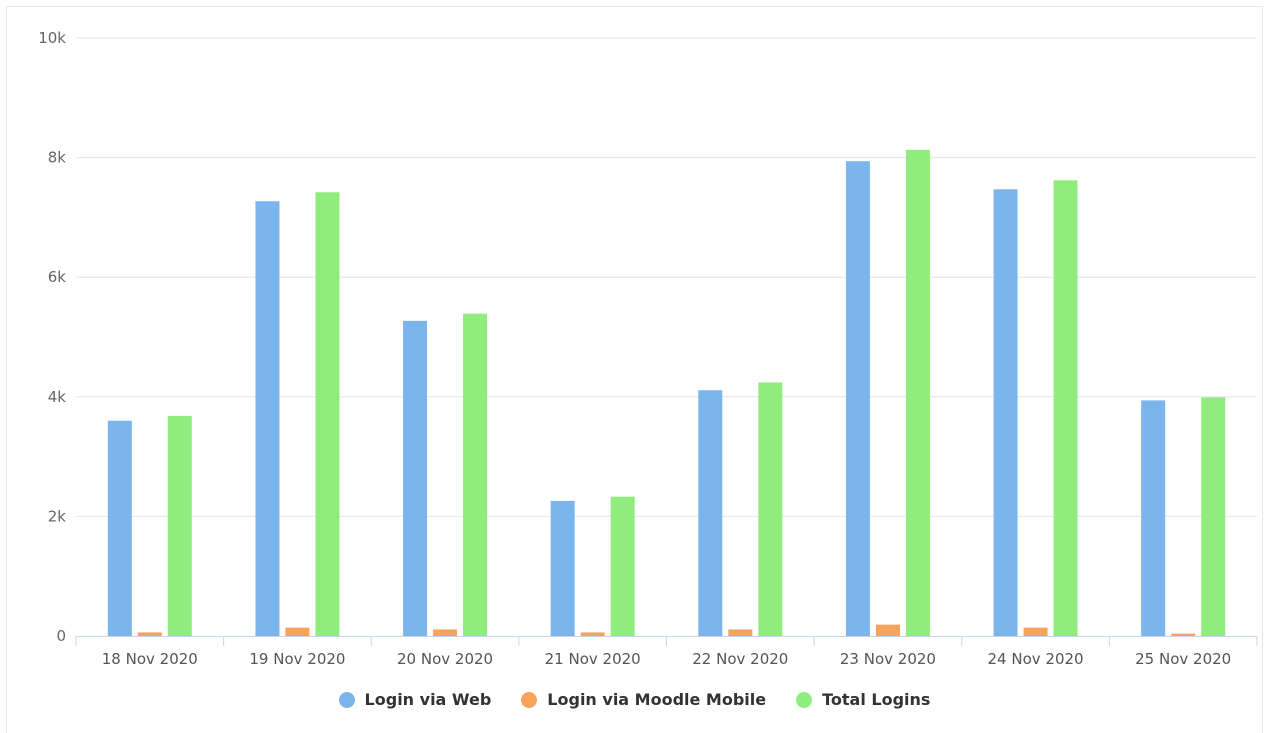 This screenshot has width=1269, height=733. Describe the element at coordinates (57, 277) in the screenshot. I see `y-tick-label: 6k` at that location.